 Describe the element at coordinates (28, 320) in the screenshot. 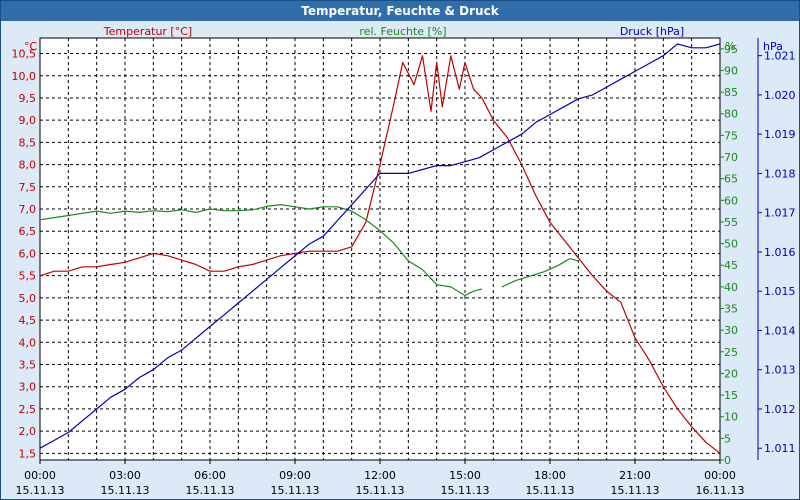

I see `temp-tick-6: 4,5` at that location.